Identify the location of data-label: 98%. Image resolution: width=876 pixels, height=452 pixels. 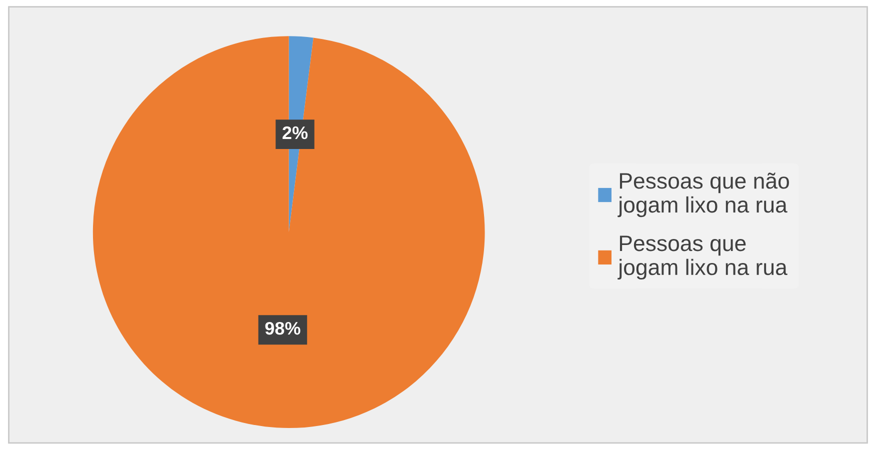
(282, 328).